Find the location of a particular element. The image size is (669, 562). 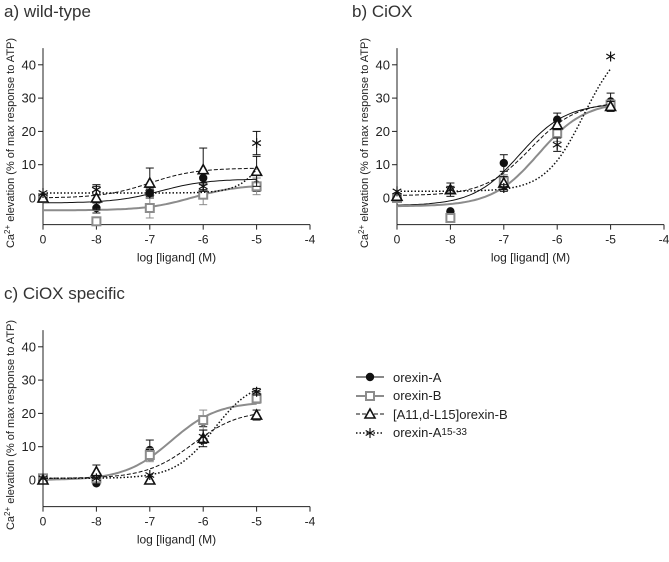

series-orexin-a is located at coordinates (503, 154).